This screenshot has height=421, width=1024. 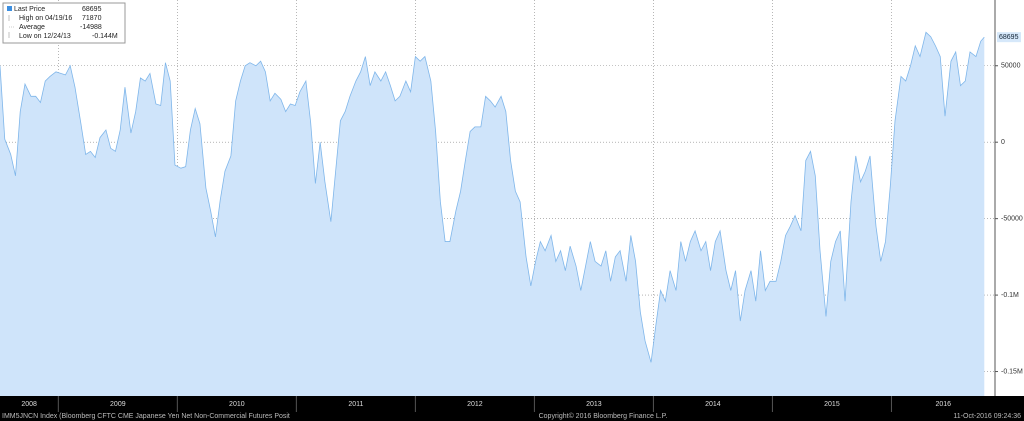 I want to click on legend-label: Average, so click(x=32, y=27).